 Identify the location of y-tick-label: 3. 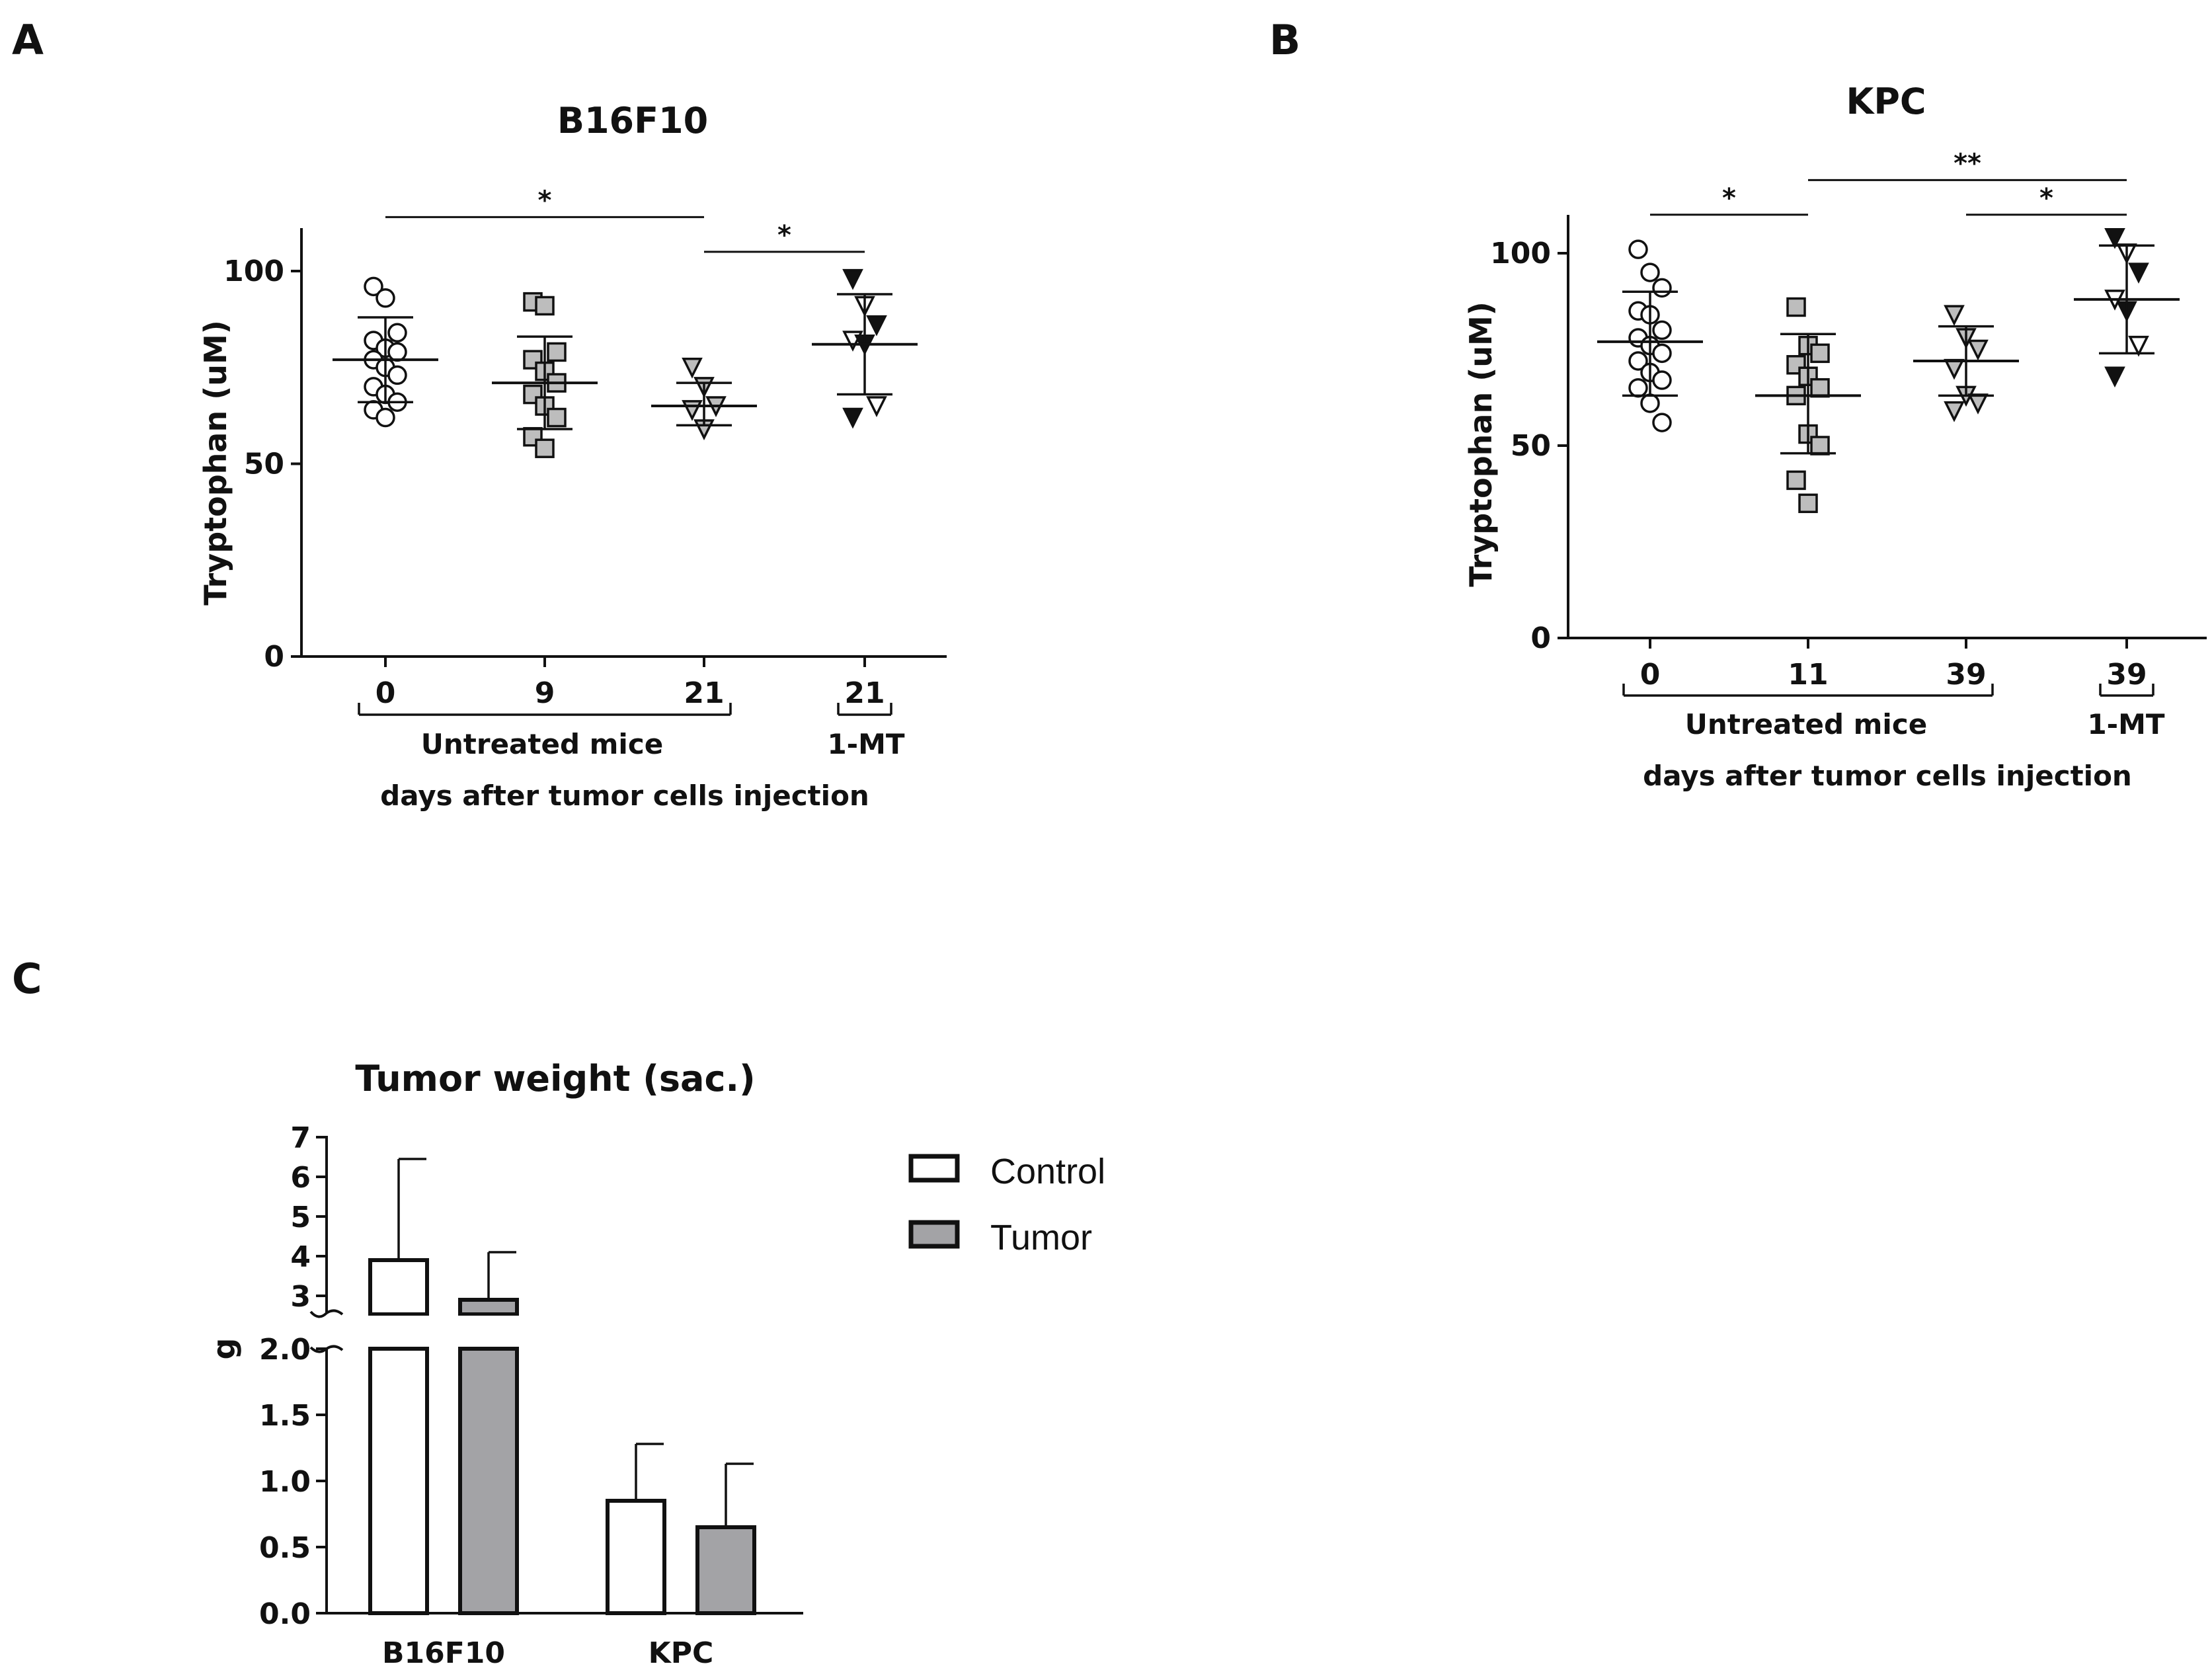
(300, 1297).